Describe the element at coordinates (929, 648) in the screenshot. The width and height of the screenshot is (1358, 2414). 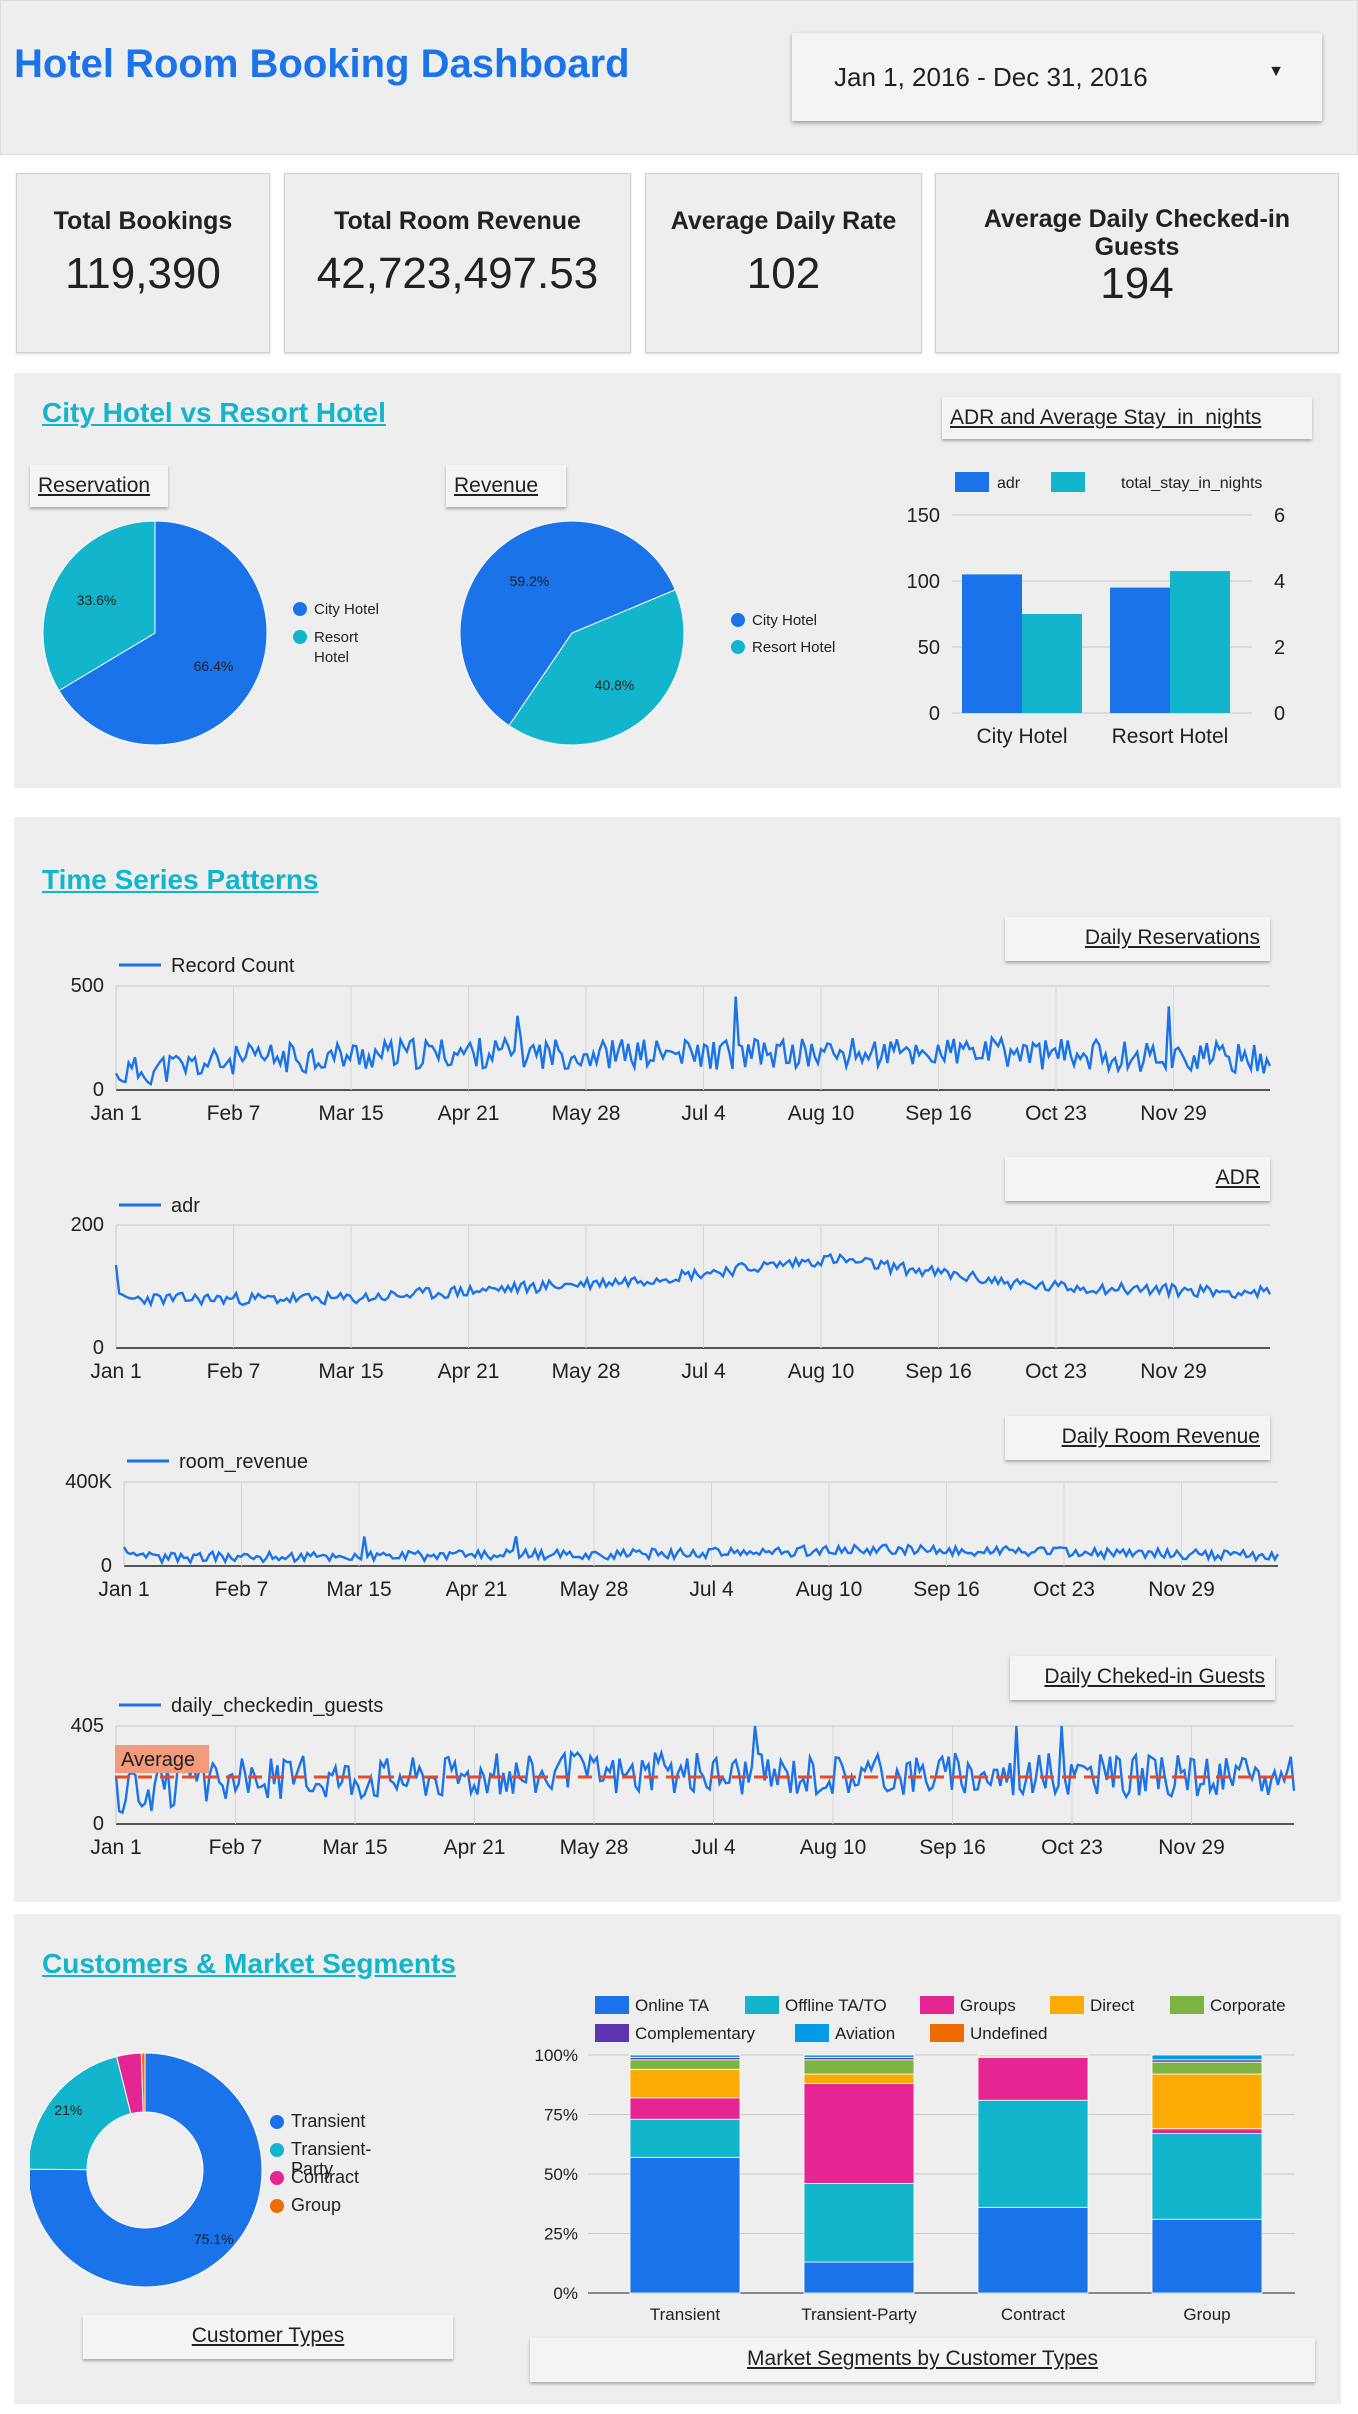
I see `y-tick-label: 50` at that location.